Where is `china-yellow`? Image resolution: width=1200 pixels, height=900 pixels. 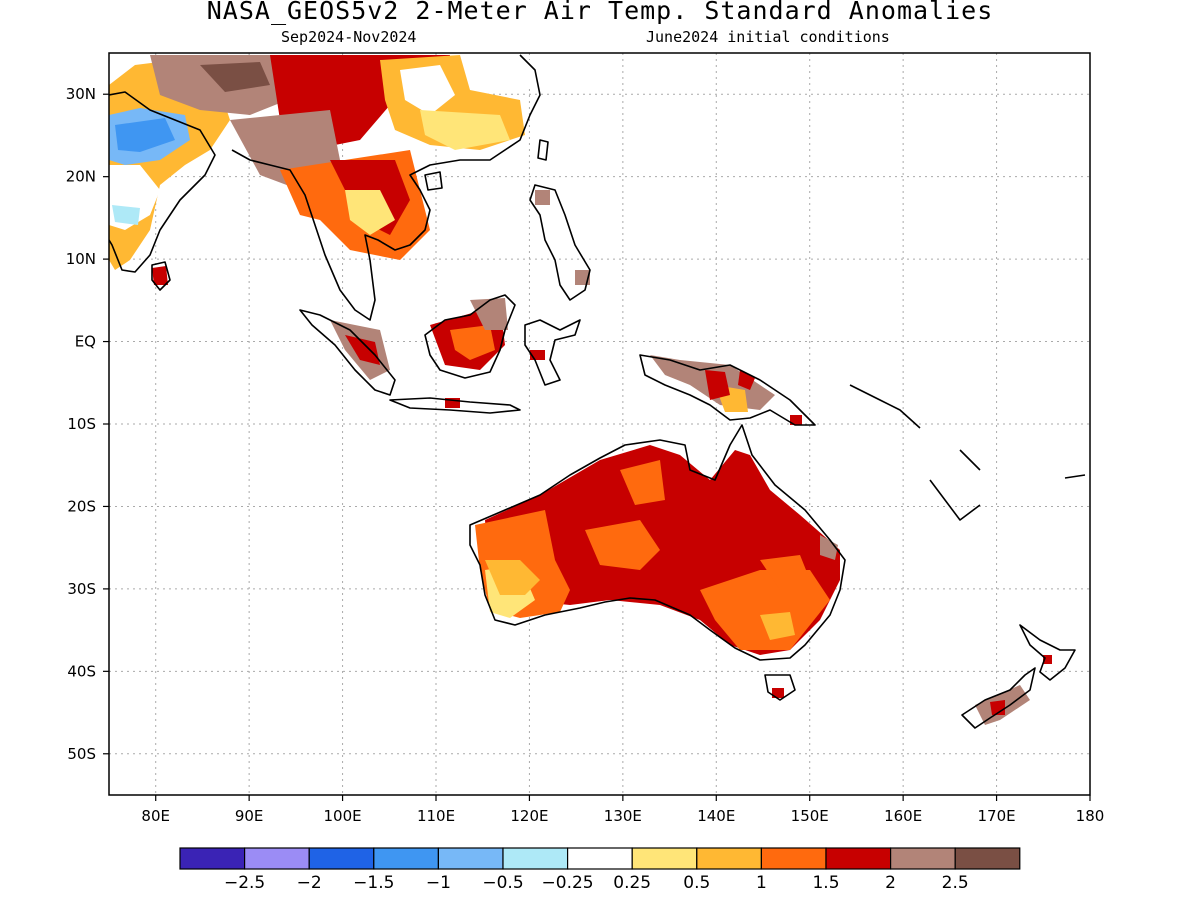
china-yellow is located at coordinates (465, 130).